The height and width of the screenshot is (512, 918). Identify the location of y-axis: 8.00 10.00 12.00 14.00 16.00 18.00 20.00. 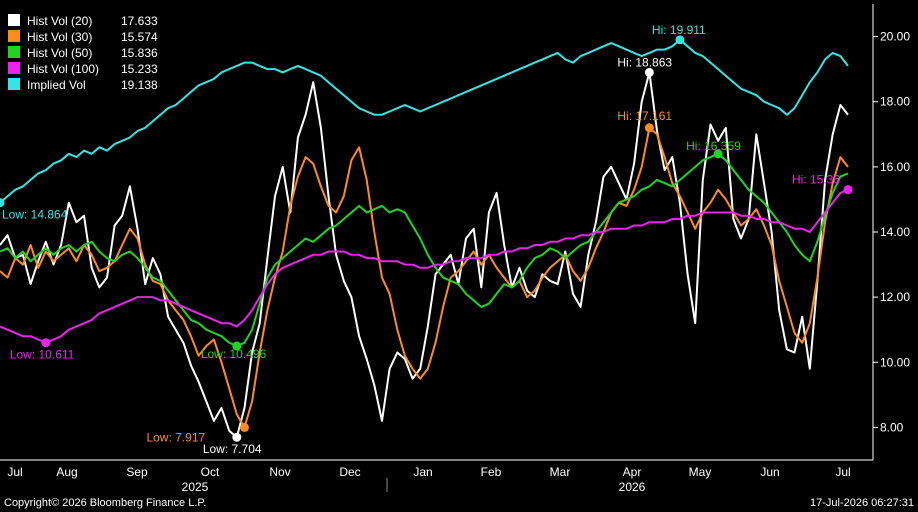
(891, 232).